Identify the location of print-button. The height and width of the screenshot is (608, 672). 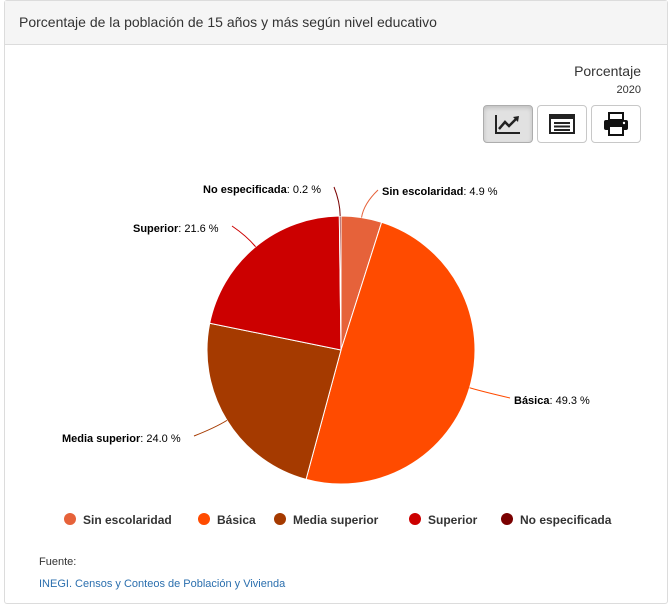
(616, 124).